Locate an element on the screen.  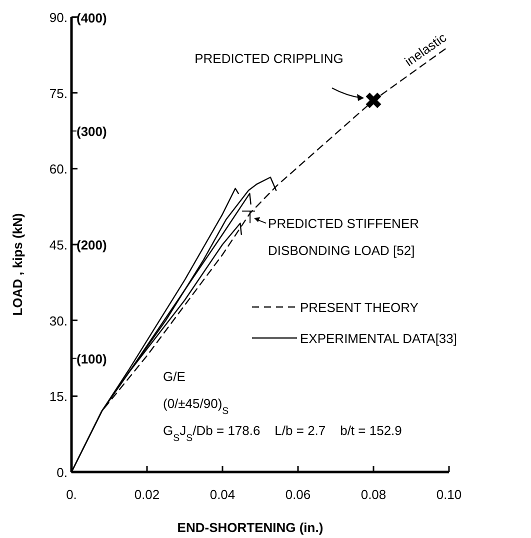
y-tick-label: 90. is located at coordinates (58, 17).